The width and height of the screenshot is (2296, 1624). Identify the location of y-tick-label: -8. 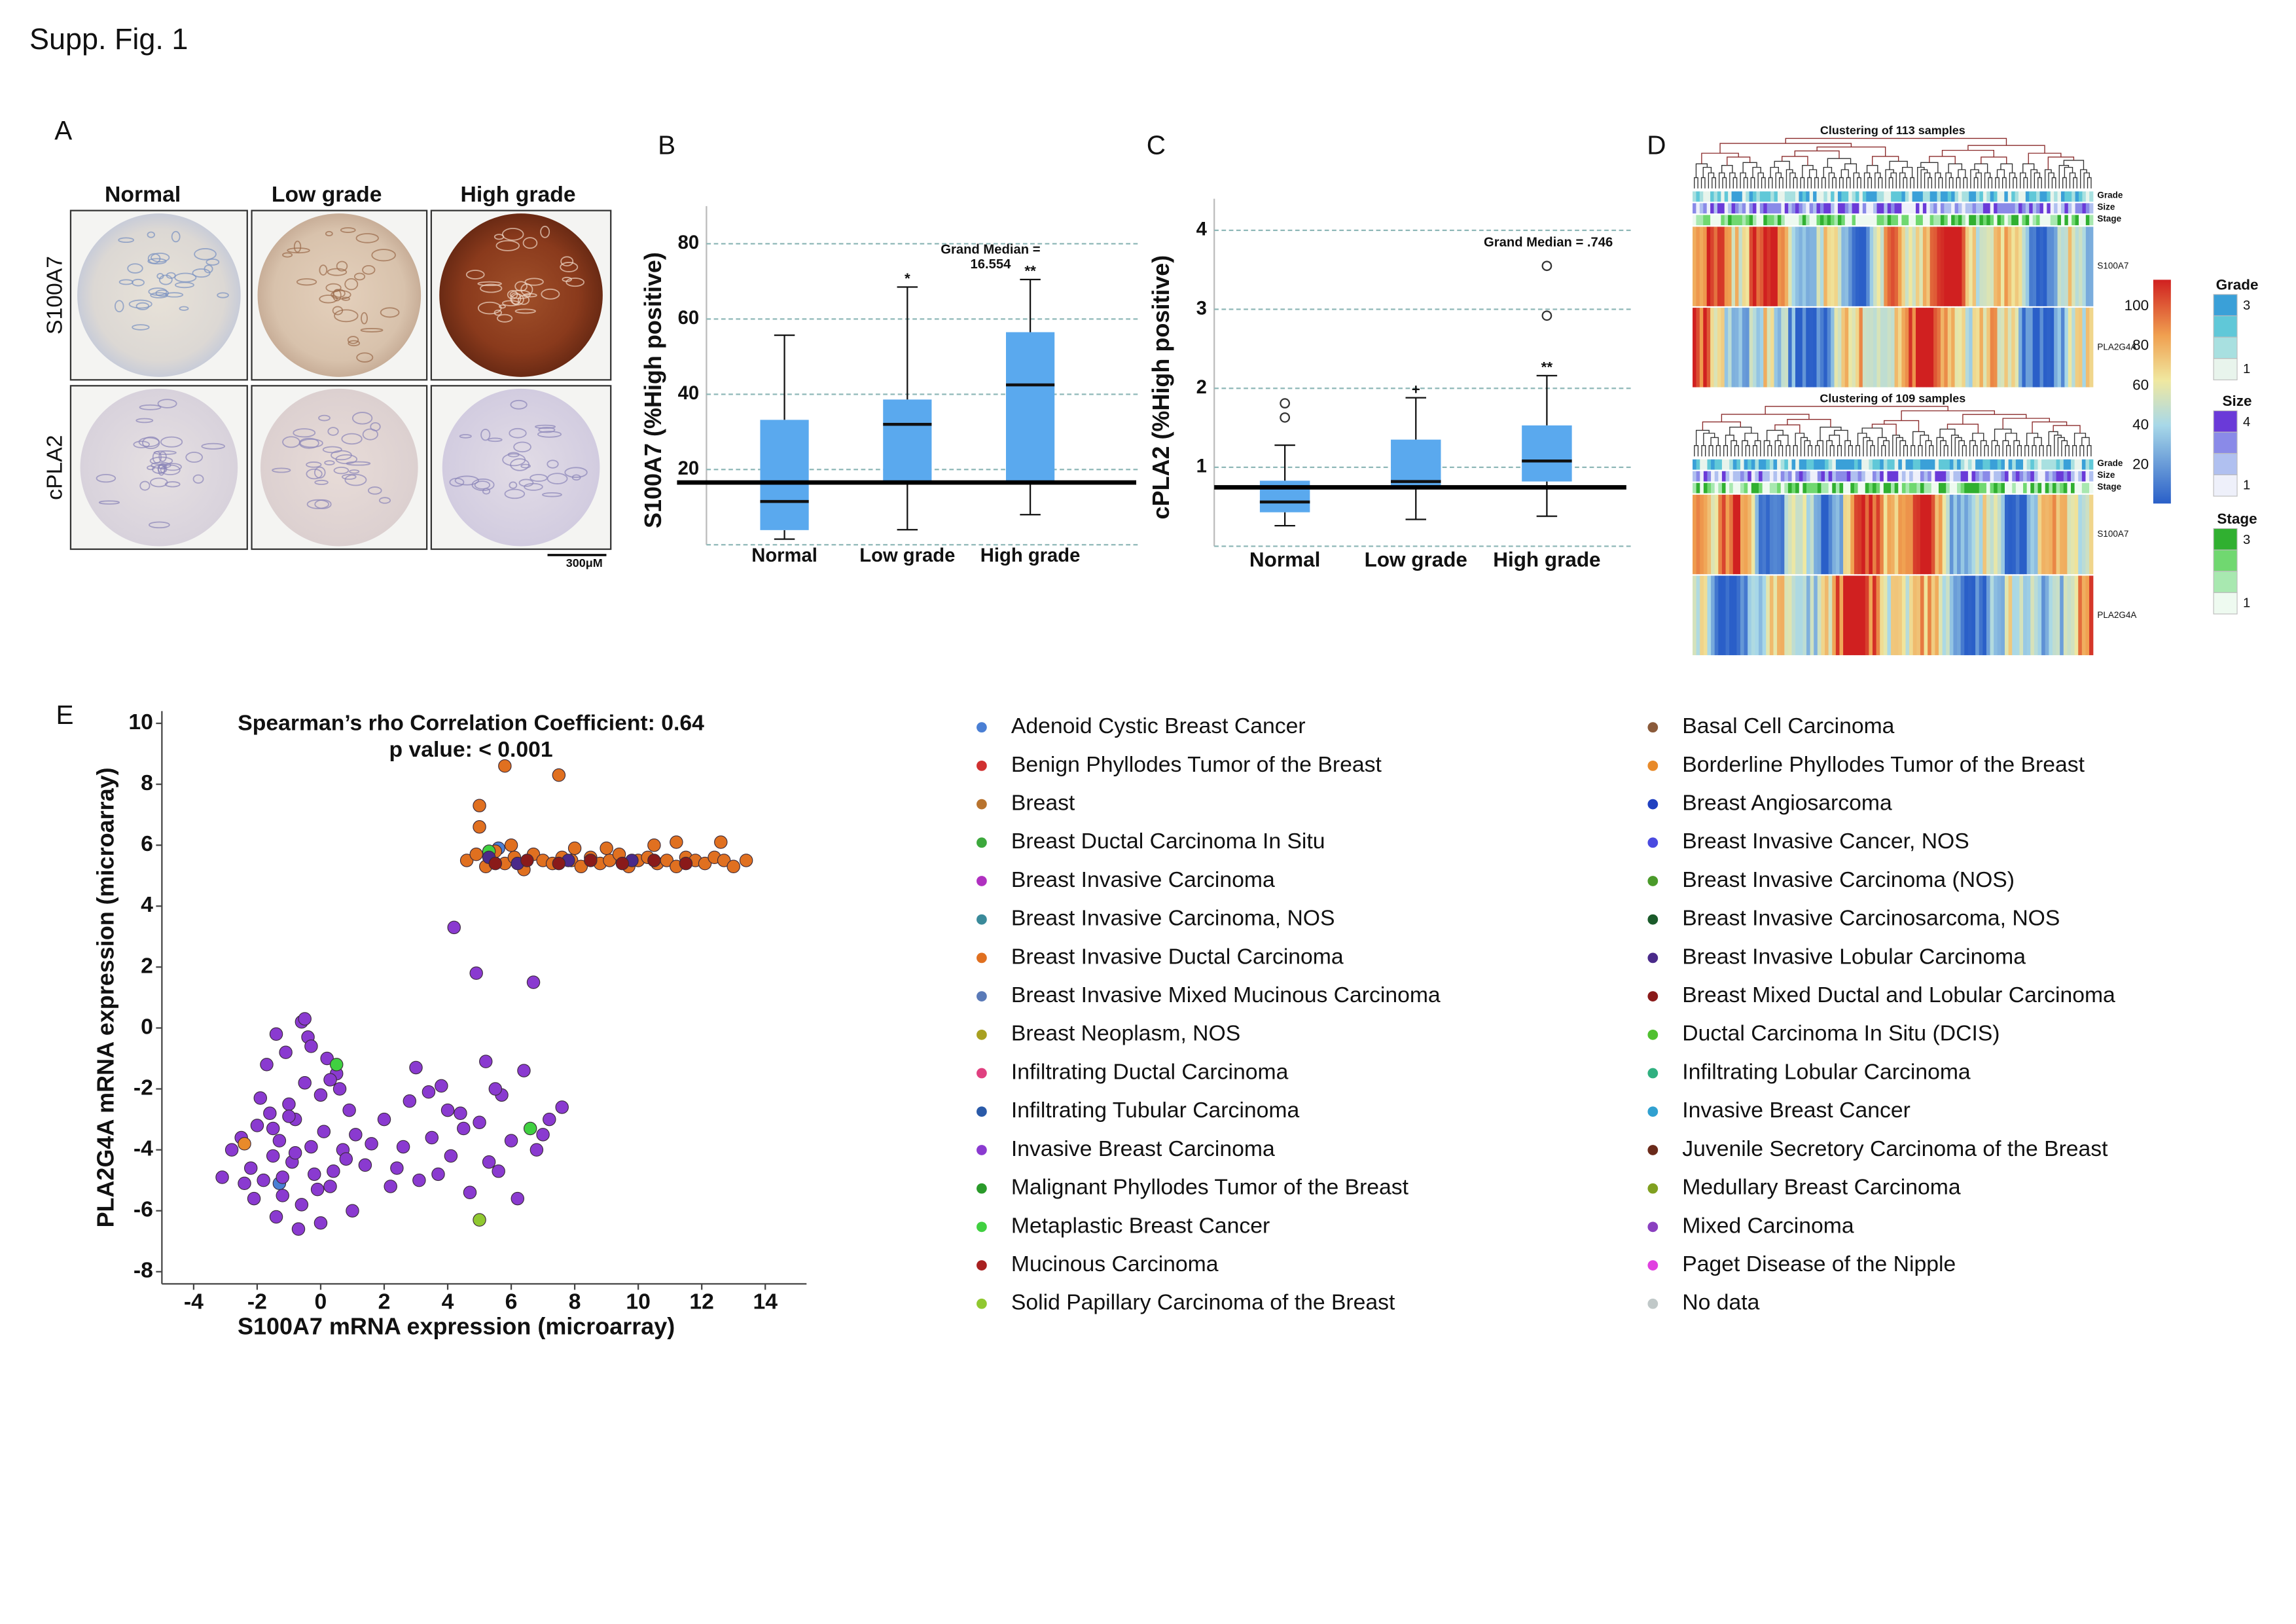
(143, 1270).